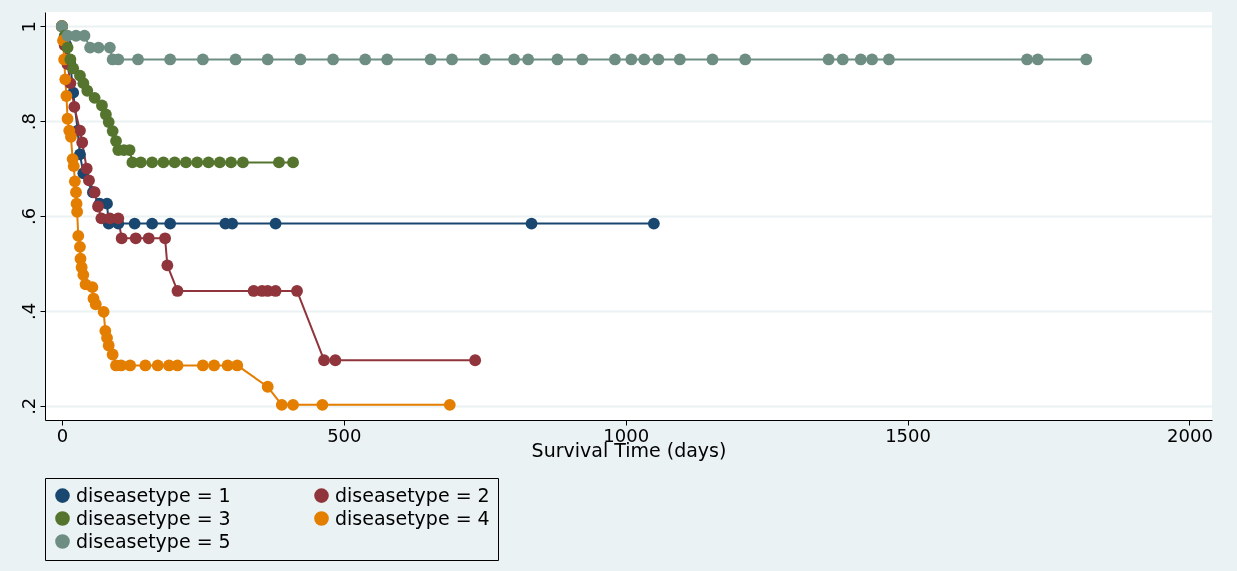  Describe the element at coordinates (28, 216) in the screenshot. I see `y-tick-label: .6` at that location.